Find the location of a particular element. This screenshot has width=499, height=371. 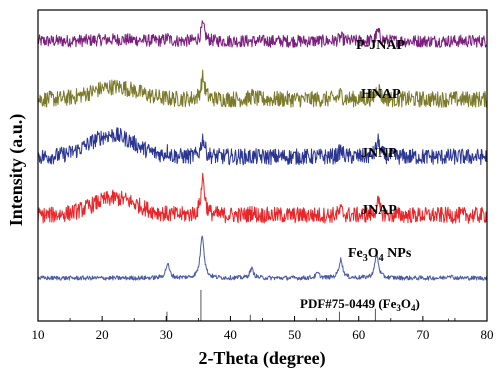

reference-lines is located at coordinates (308, 305).